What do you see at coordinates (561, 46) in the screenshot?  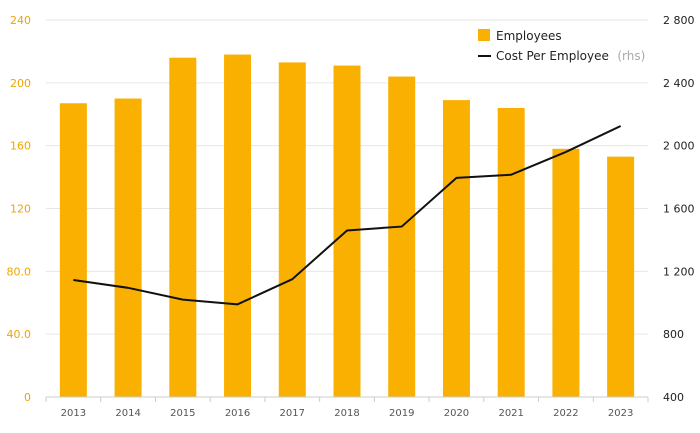 I see `legend: Employees Cost Per Employee (rhs)` at bounding box center [561, 46].